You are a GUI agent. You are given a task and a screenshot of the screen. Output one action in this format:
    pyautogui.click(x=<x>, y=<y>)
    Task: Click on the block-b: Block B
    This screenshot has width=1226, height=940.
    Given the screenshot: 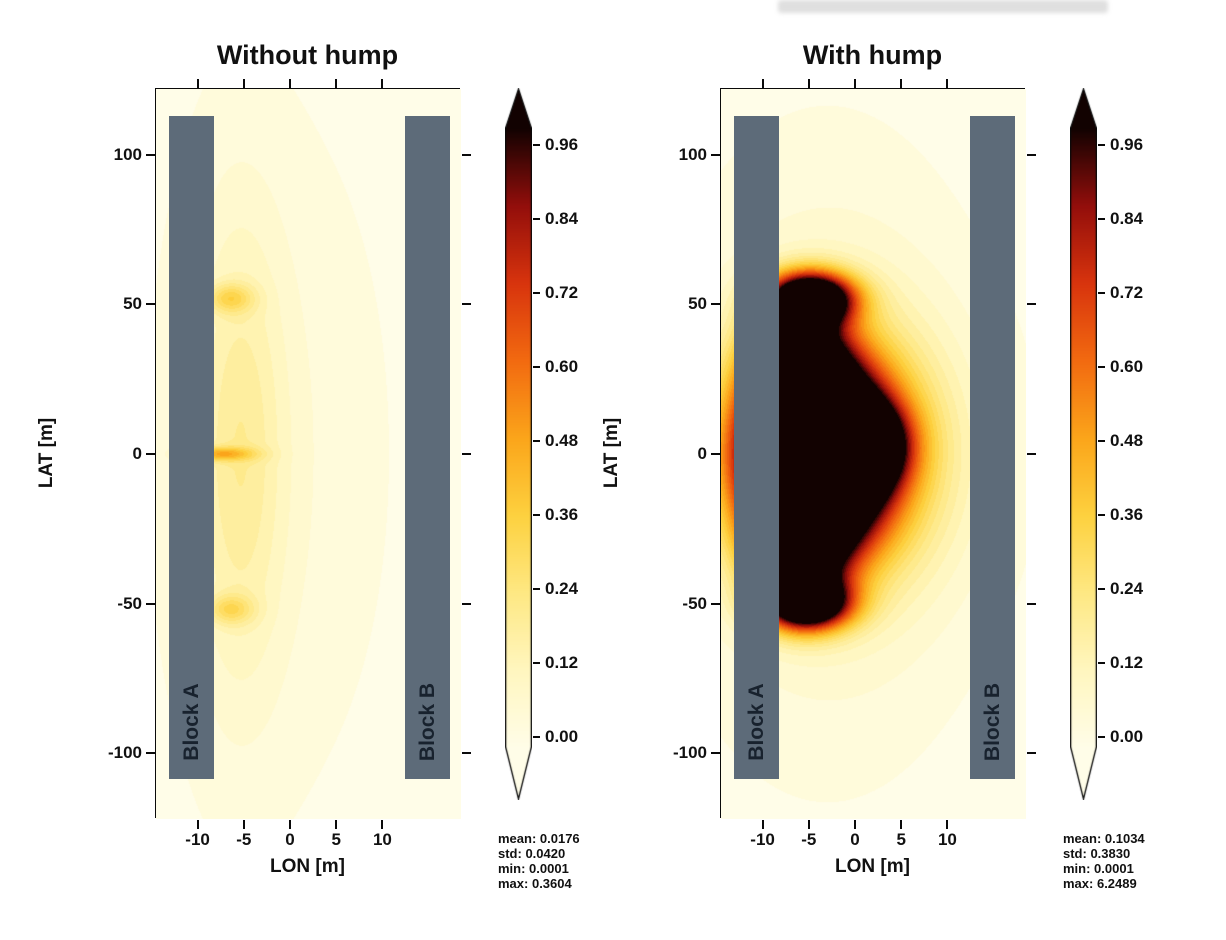 What is the action you would take?
    pyautogui.click(x=992, y=447)
    